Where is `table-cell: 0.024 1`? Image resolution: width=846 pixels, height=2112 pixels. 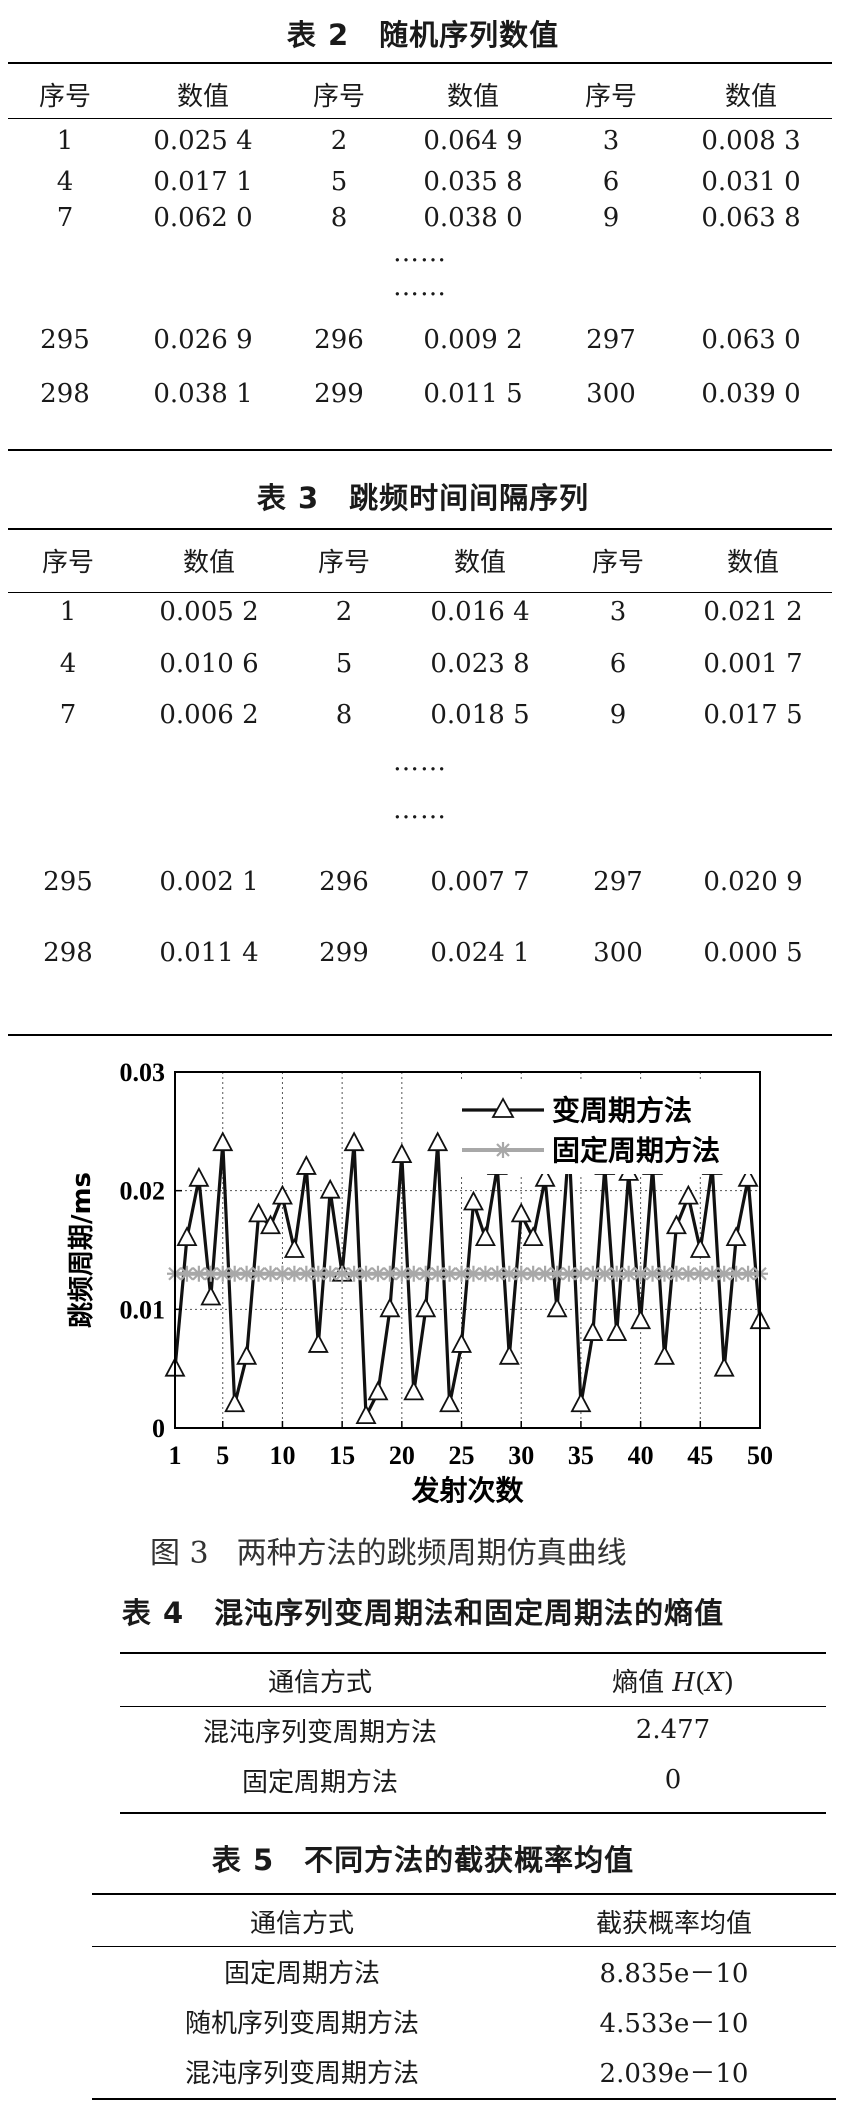 table-cell: 0.024 1 is located at coordinates (480, 953).